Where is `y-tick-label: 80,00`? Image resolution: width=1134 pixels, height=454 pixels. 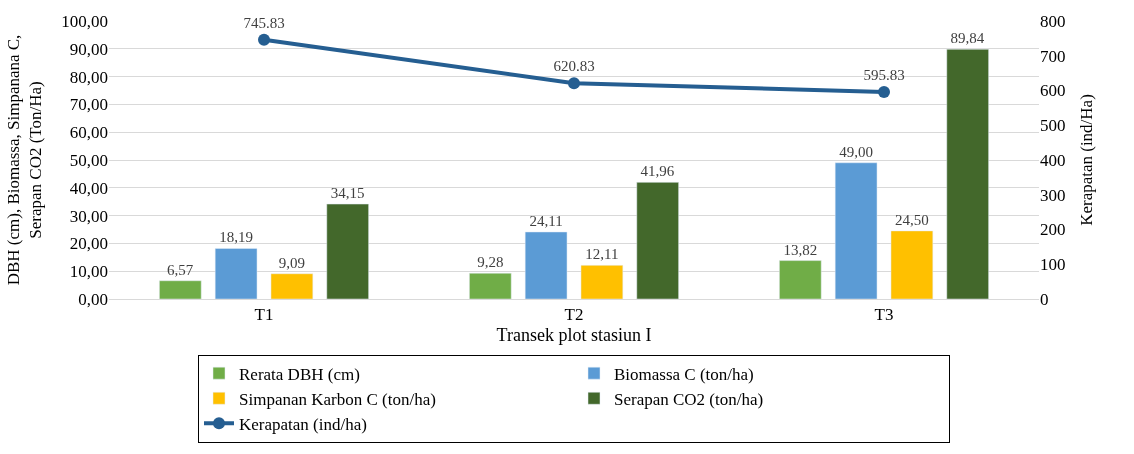 y-tick-label: 80,00 is located at coordinates (88, 77).